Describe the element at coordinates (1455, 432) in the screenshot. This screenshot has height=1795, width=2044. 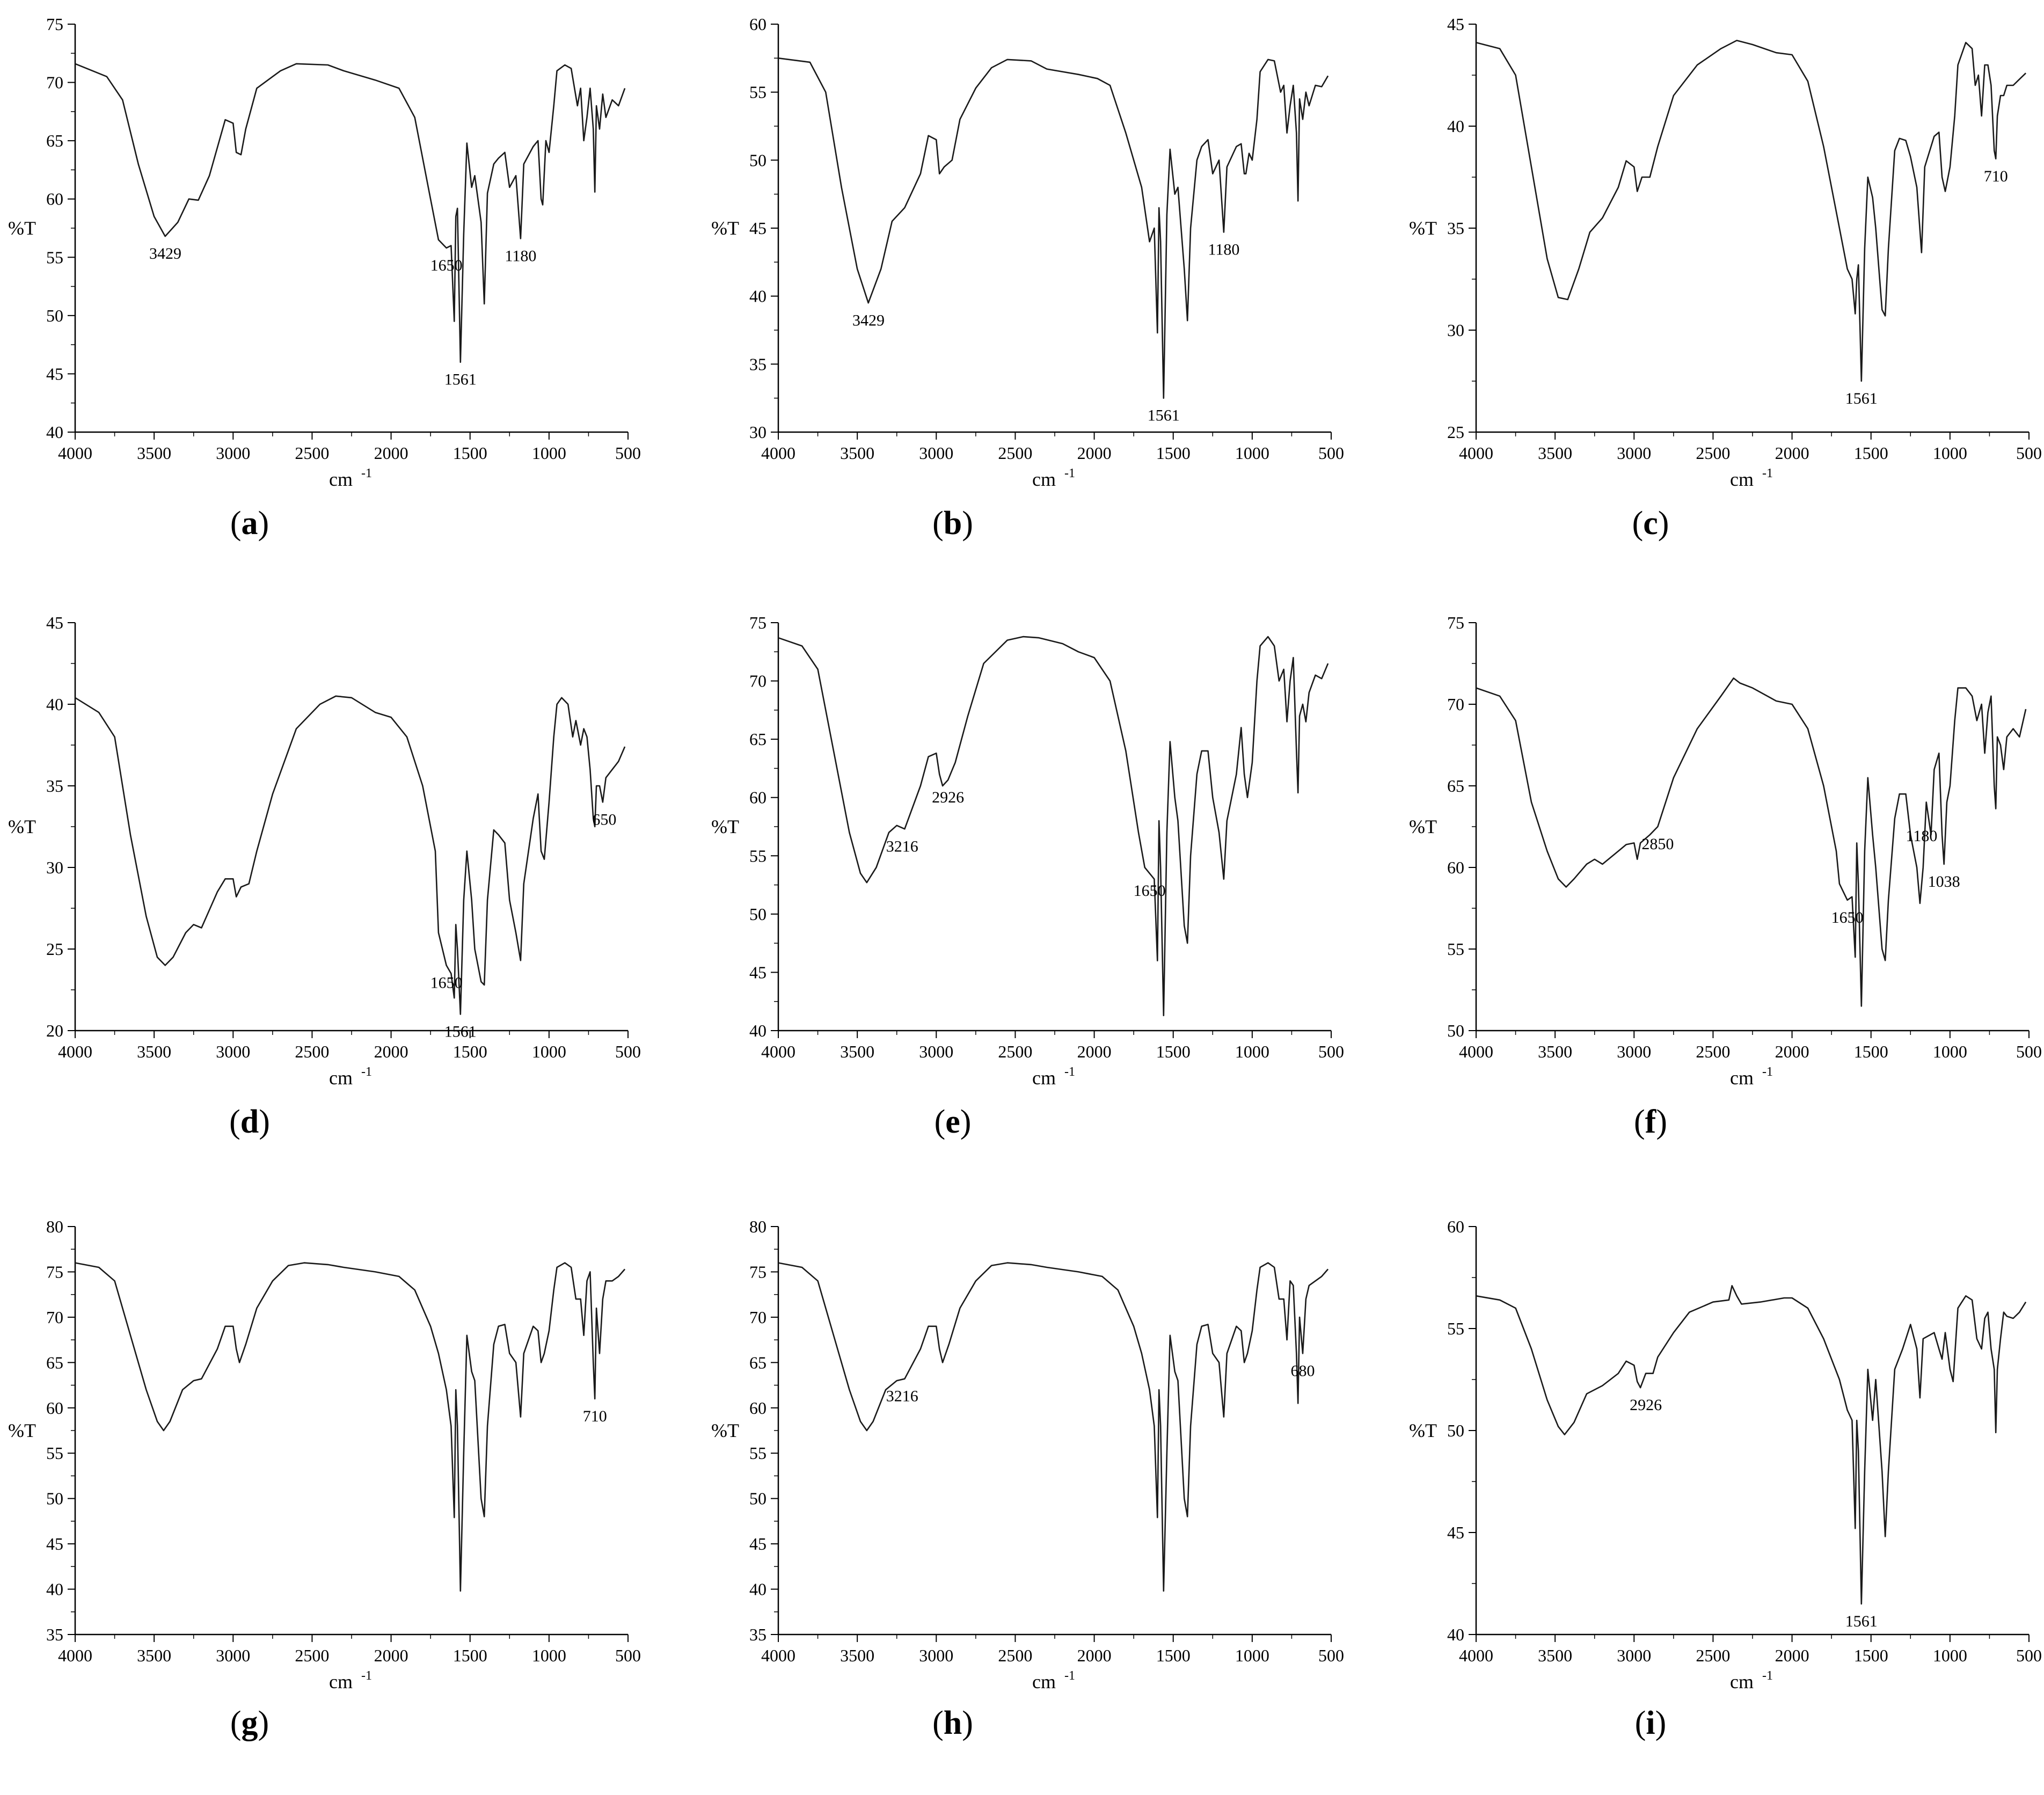
I see `y-tick-label: 25` at that location.